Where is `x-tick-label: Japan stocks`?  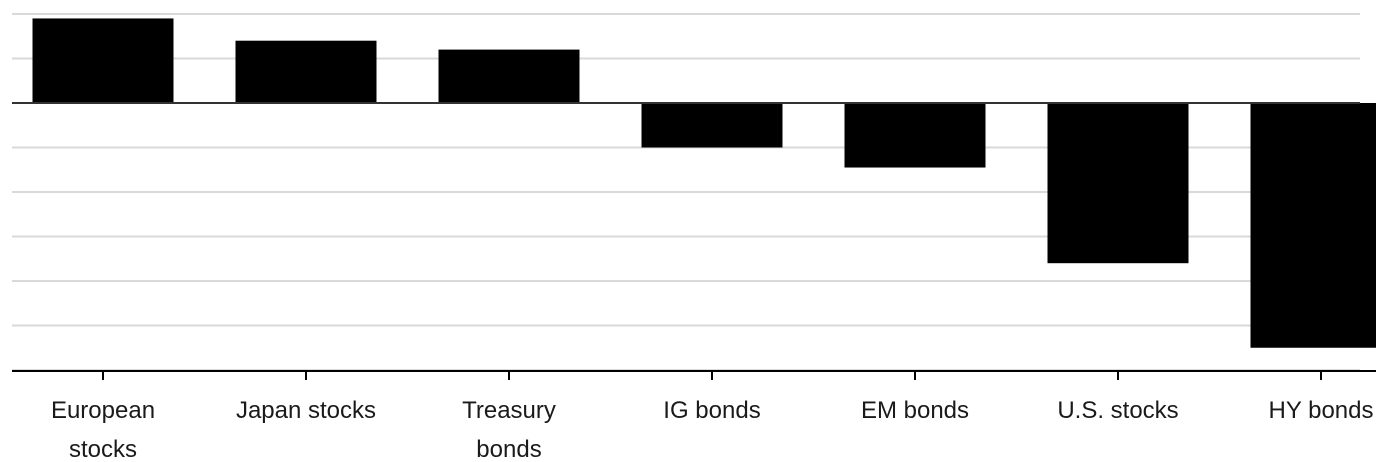
x-tick-label: Japan stocks is located at coordinates (306, 410).